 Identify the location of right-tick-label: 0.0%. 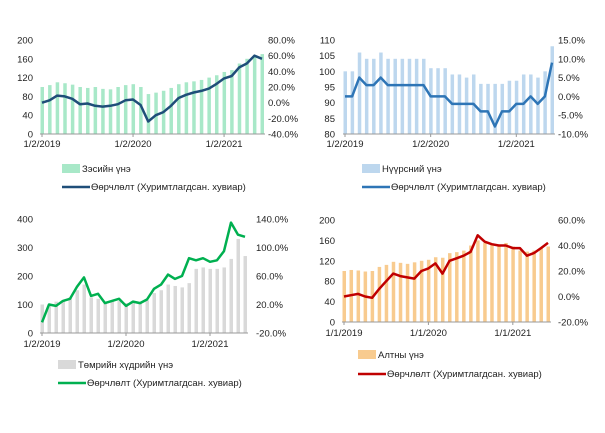
(569, 97).